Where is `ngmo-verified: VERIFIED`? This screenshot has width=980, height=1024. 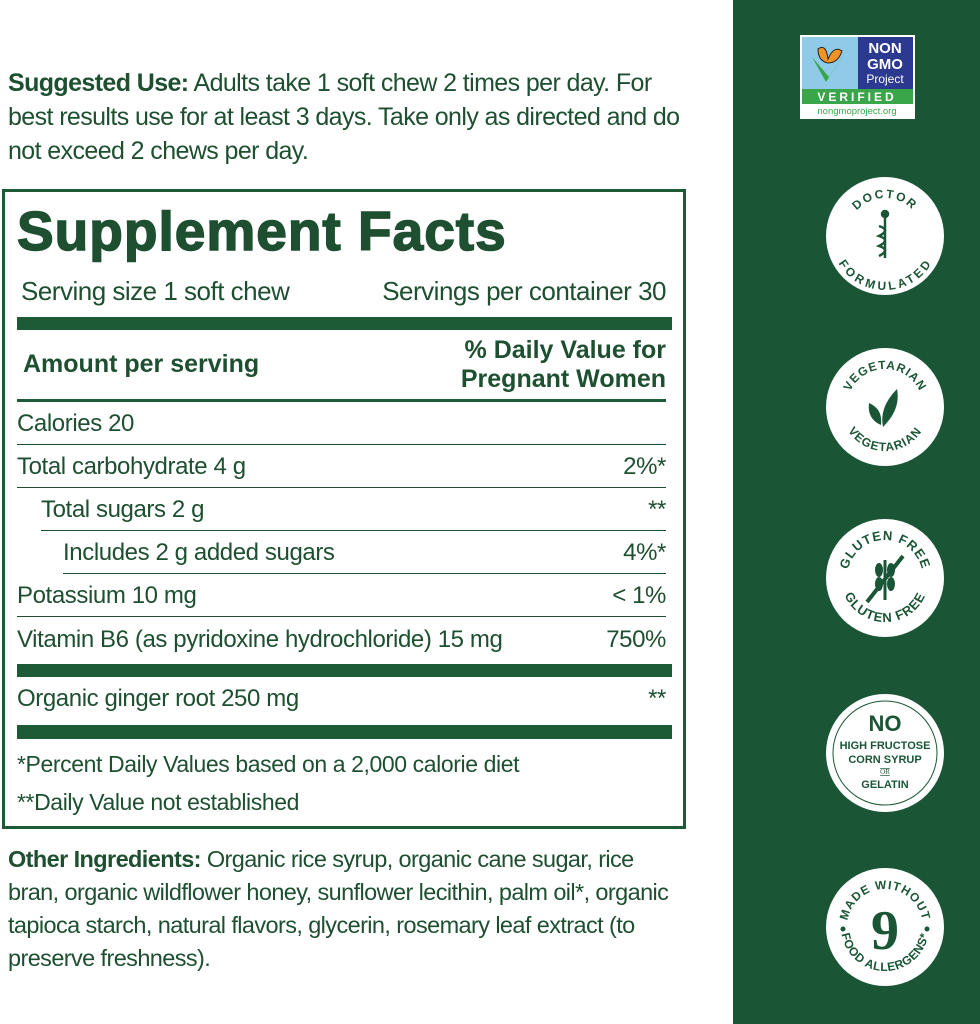 ngmo-verified: VERIFIED is located at coordinates (856, 97).